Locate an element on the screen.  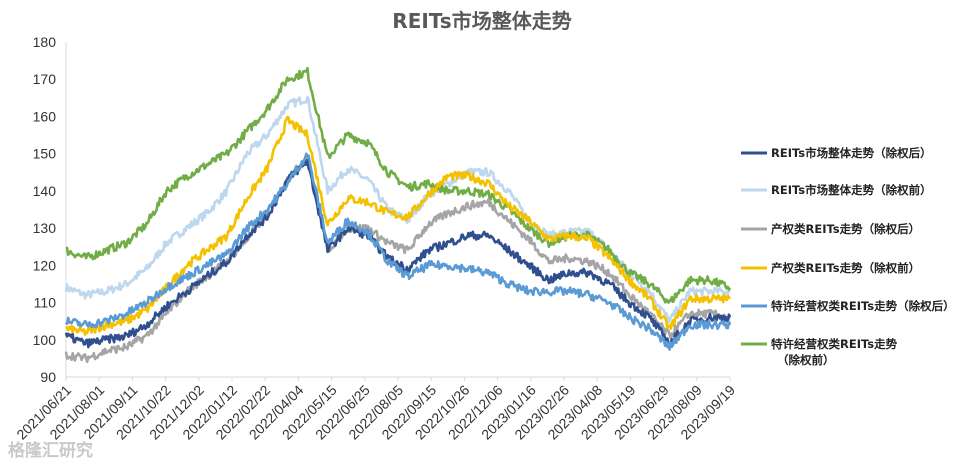
y-tick-label: 170 is located at coordinates (45, 79).